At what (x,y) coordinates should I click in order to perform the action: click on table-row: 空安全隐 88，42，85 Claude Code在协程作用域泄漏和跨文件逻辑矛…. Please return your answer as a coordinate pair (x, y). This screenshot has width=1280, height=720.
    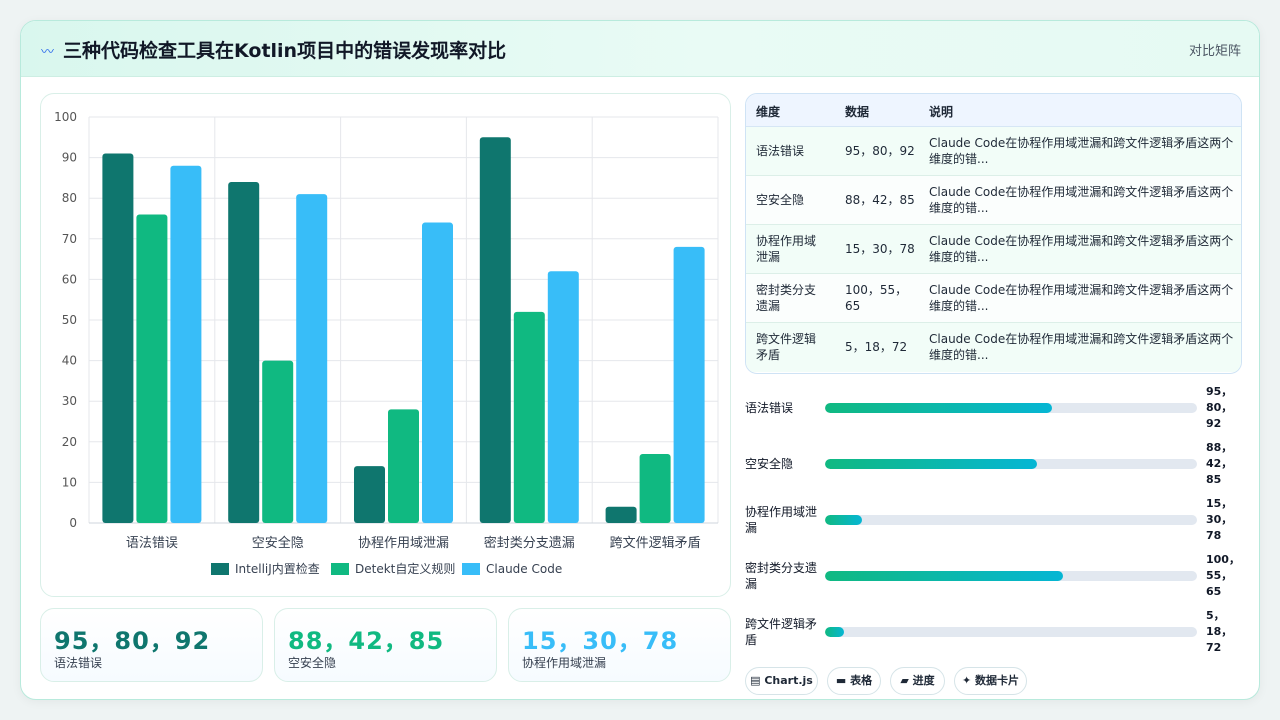
    Looking at the image, I should click on (993, 200).